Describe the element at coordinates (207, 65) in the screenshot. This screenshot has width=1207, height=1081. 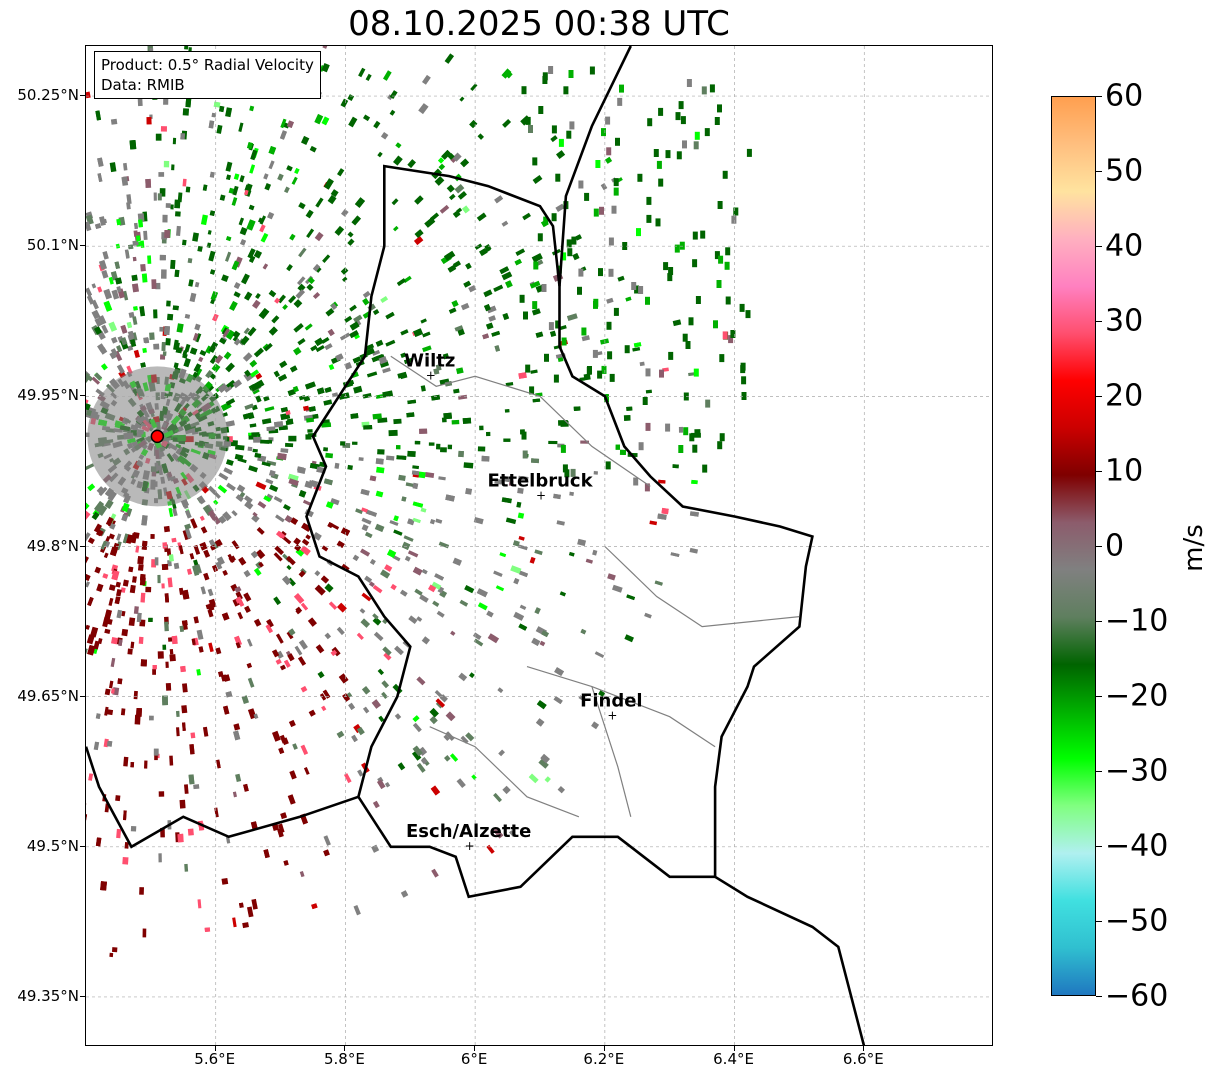
I see `product-label: Product: 0.5° Radial Velocity` at that location.